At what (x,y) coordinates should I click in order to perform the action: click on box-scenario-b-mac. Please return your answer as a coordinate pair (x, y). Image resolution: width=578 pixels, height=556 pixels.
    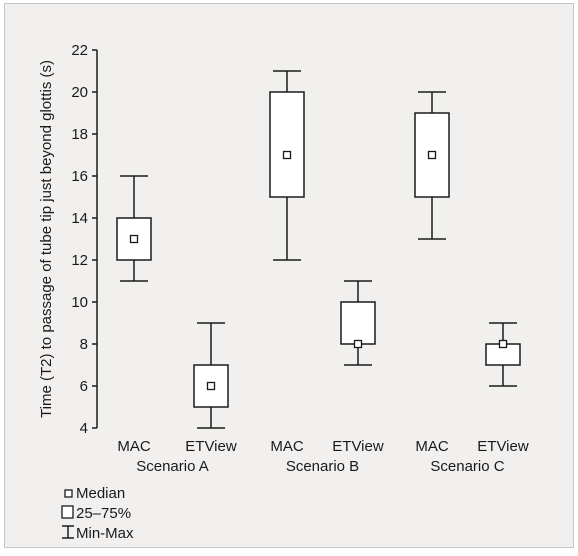
    Looking at the image, I should click on (287, 165).